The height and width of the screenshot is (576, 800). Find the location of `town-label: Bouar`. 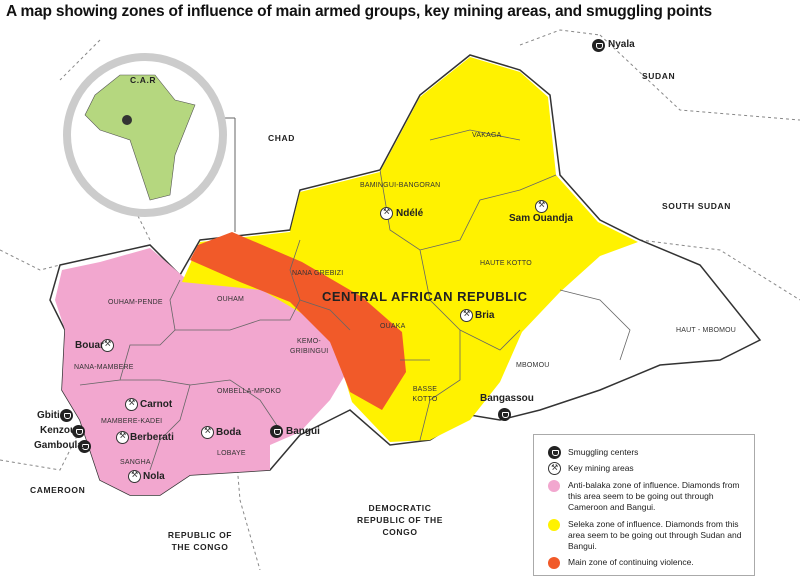

town-label: Bouar is located at coordinates (89, 345).